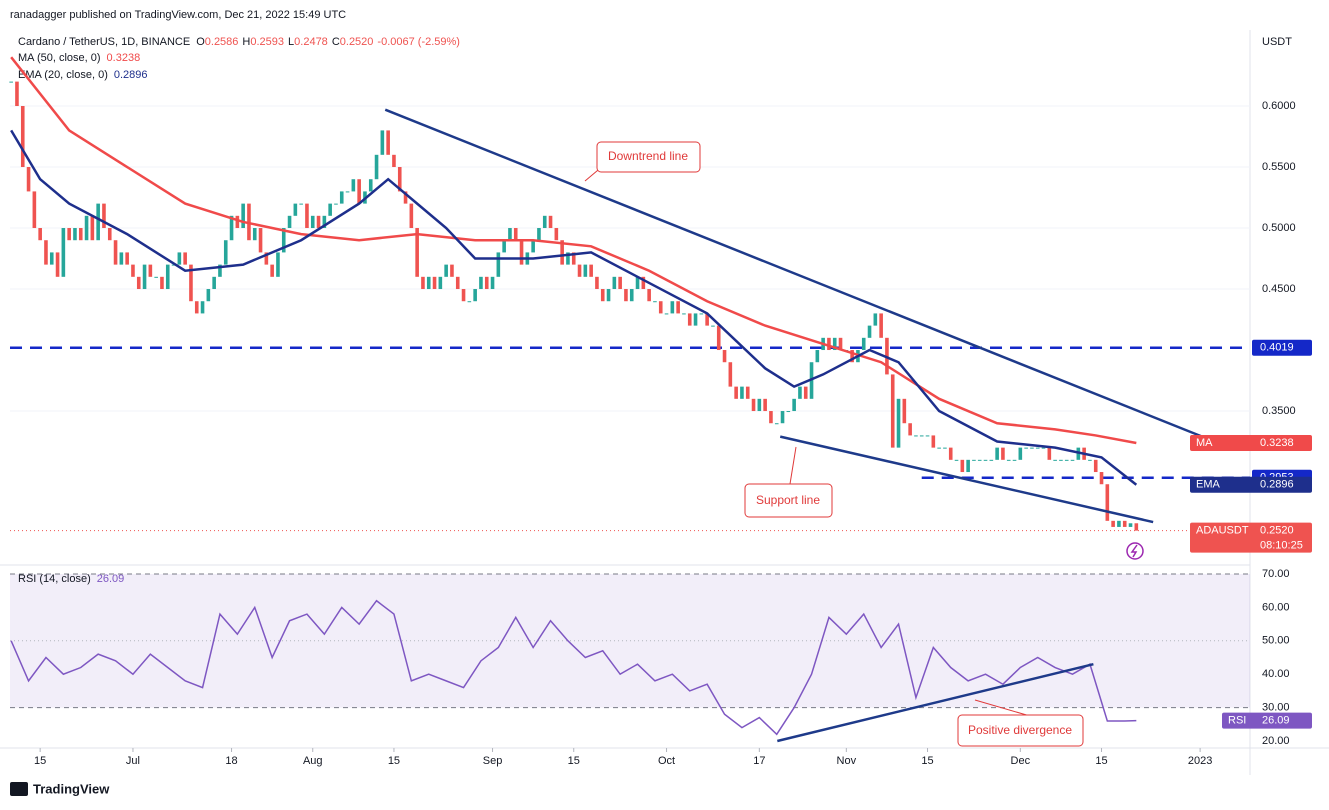 The height and width of the screenshot is (810, 1329). I want to click on ohlc-value: 0.2586, so click(222, 42).